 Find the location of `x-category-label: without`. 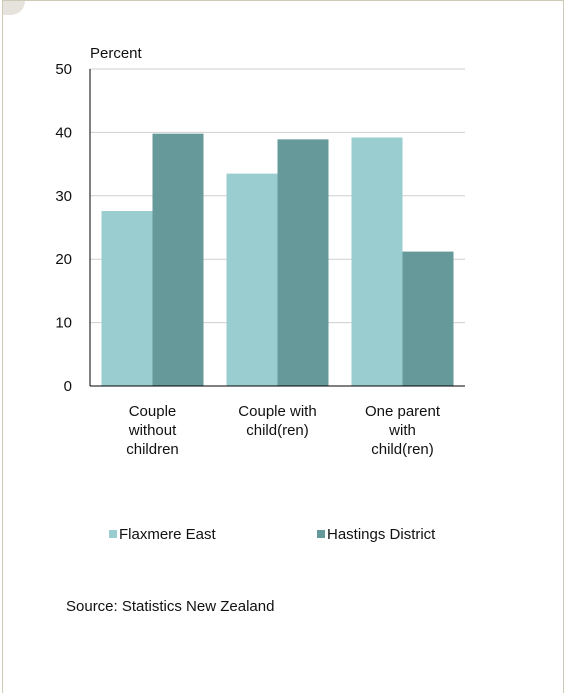

x-category-label: without is located at coordinates (152, 430).